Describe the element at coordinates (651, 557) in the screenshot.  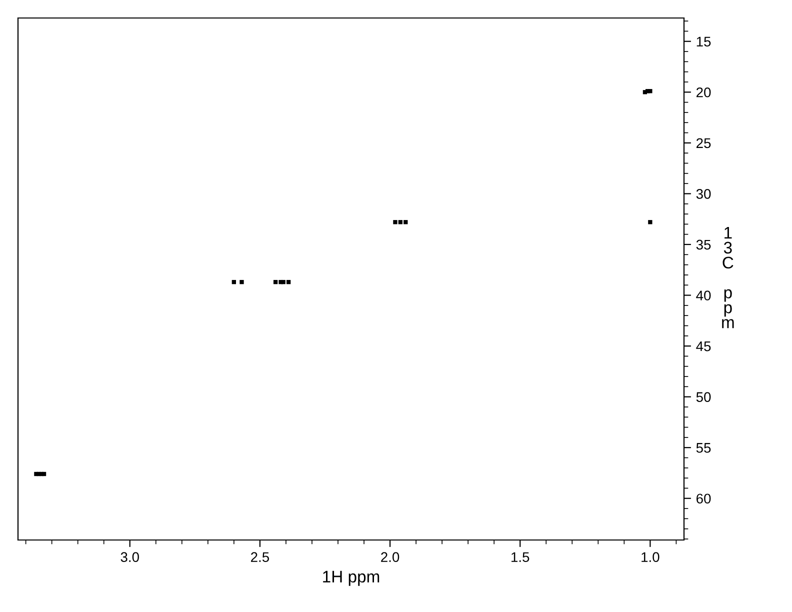
I see `x-tick-label: 1.0` at that location.